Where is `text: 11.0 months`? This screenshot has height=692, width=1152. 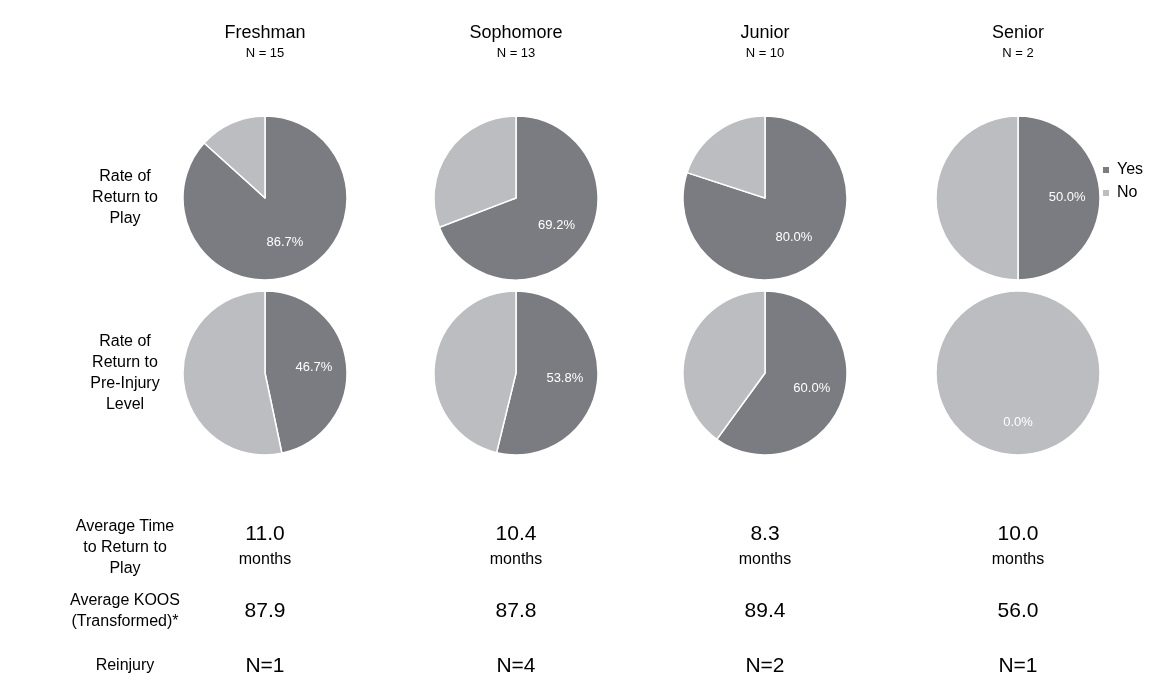 text: 11.0 months is located at coordinates (265, 544).